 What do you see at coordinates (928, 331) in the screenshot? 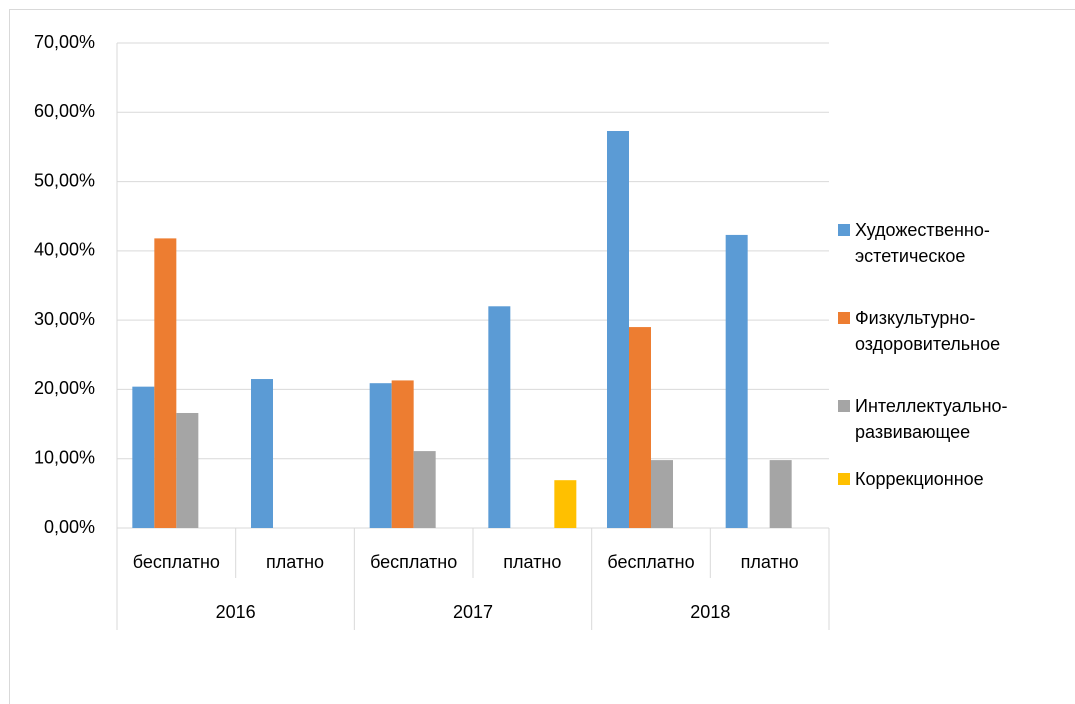
I see `legend-label: Физкультурно-оздоровительное` at bounding box center [928, 331].